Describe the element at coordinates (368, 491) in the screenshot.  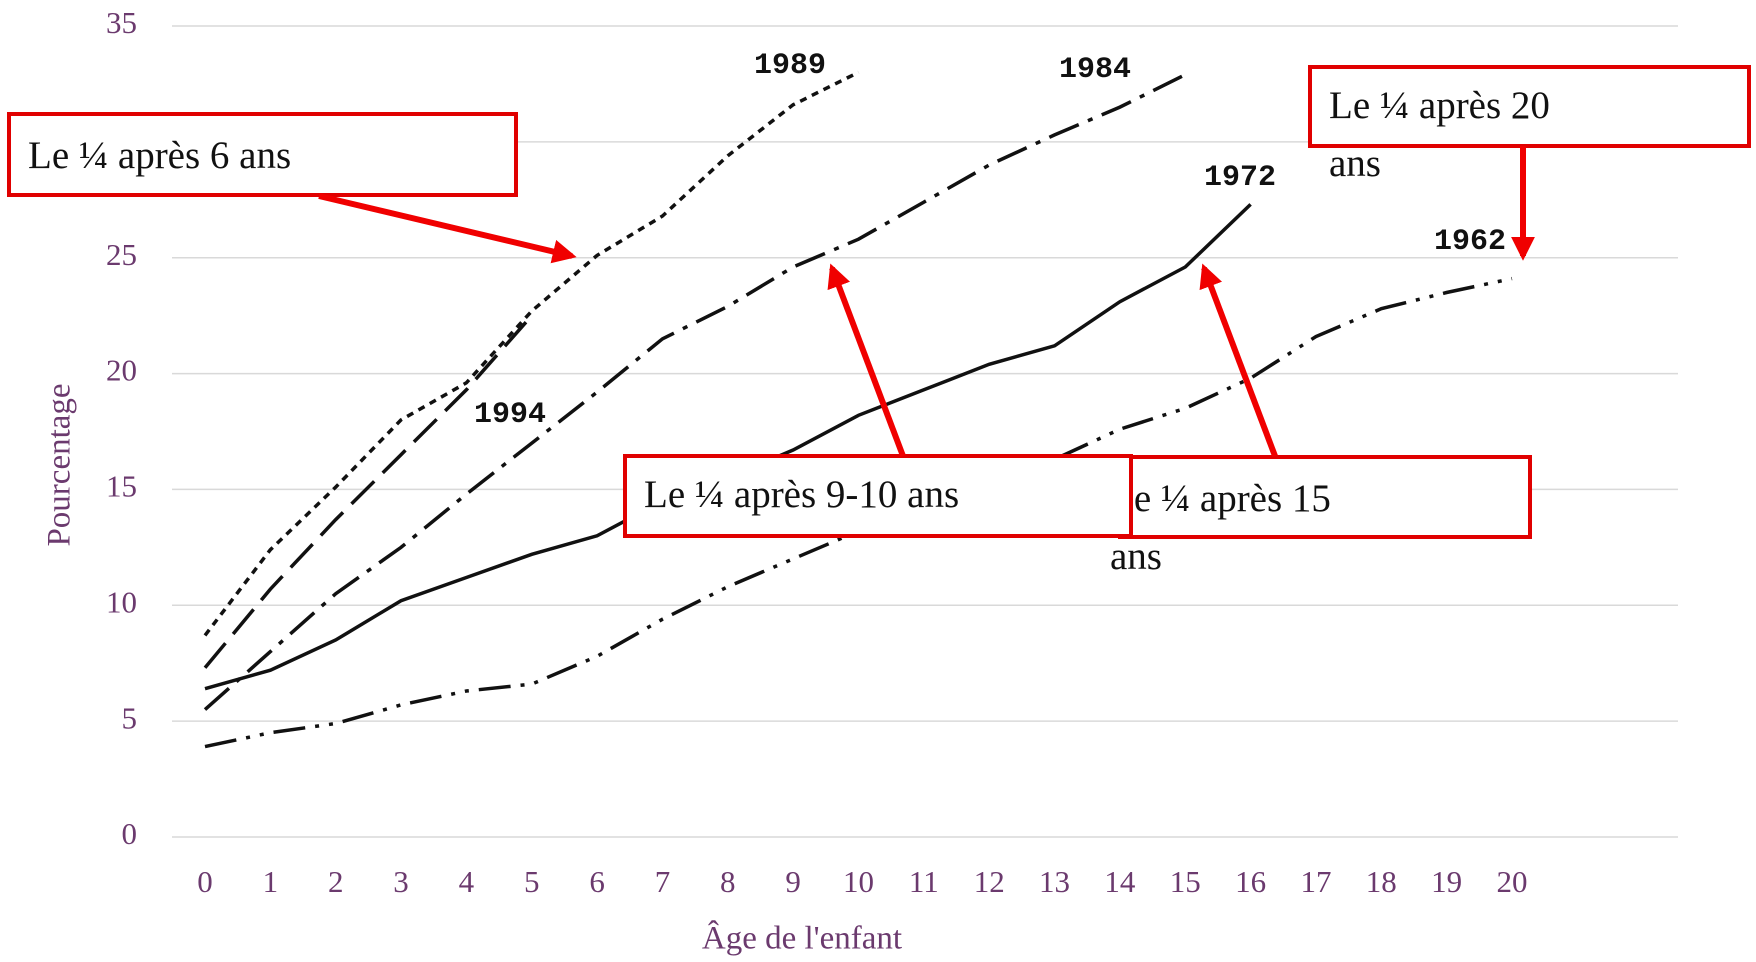
I see `series-line` at that location.